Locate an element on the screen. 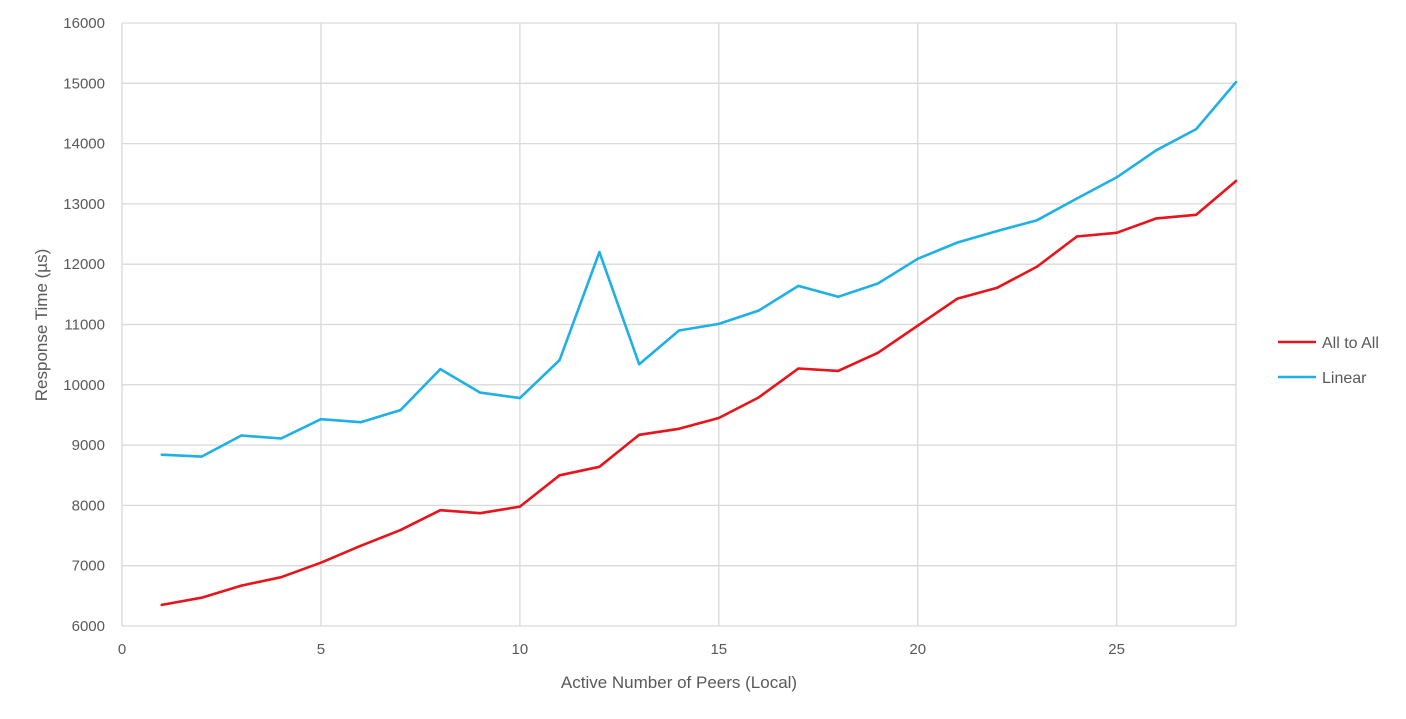 The image size is (1406, 719). x-tick-label: 25 is located at coordinates (1116, 649).